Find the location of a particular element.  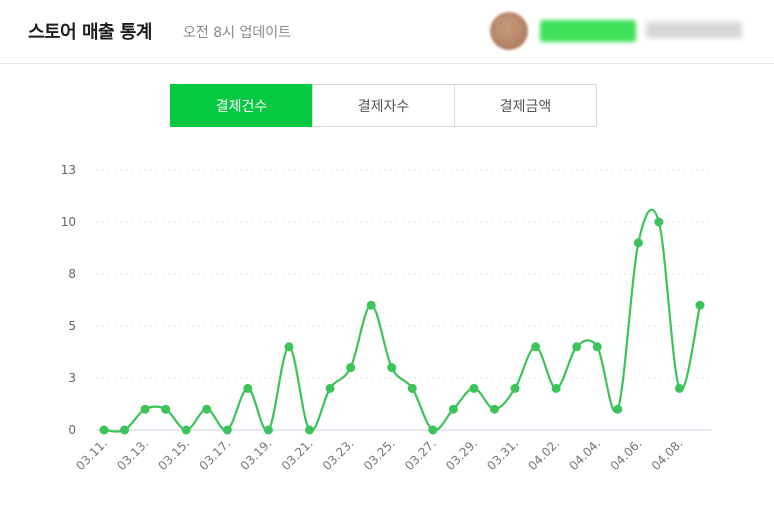

data-point-04.09. is located at coordinates (700, 305).